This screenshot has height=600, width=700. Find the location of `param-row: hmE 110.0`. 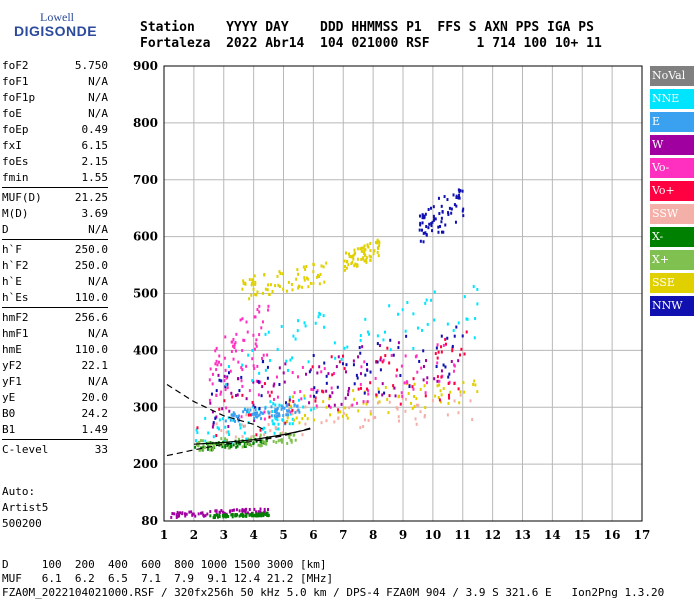

param-row: hmE 110.0 is located at coordinates (55, 350).